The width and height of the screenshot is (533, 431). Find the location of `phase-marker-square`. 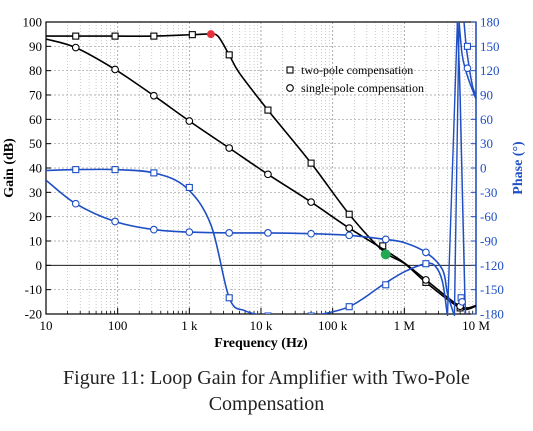

phase-marker-square is located at coordinates (467, 46).